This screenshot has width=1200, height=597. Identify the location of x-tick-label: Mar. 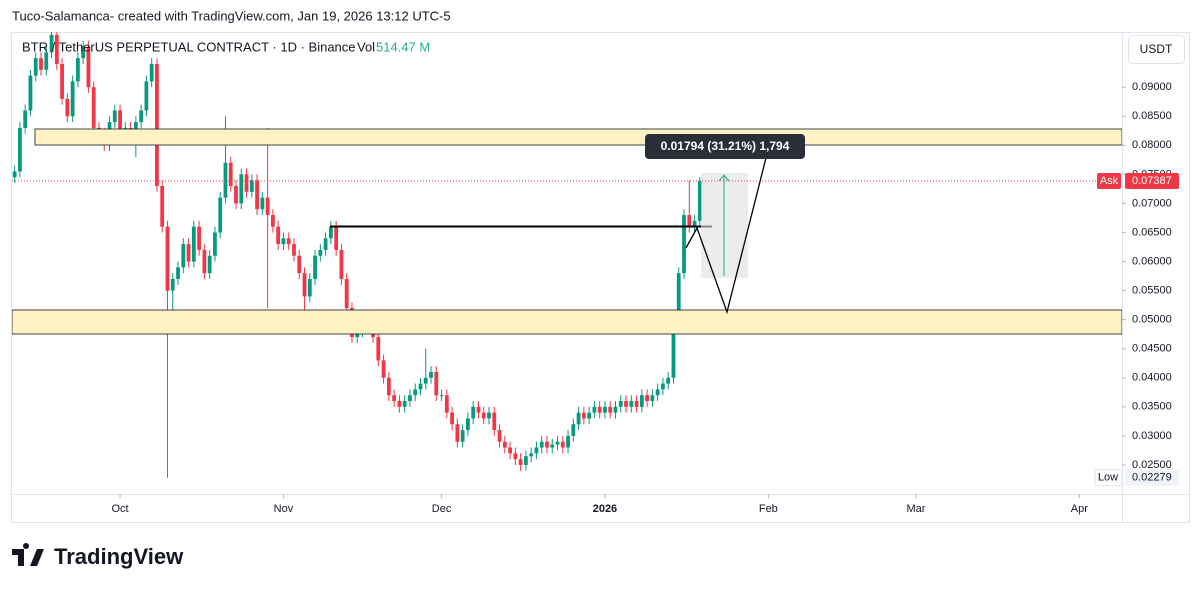
(915, 509).